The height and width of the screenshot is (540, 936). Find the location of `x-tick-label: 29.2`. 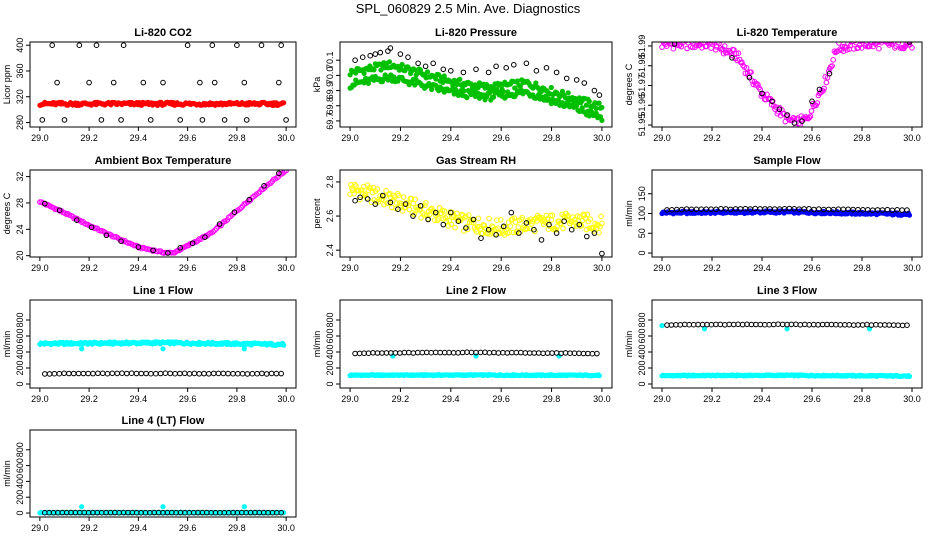

x-tick-label: 29.2 is located at coordinates (401, 138).